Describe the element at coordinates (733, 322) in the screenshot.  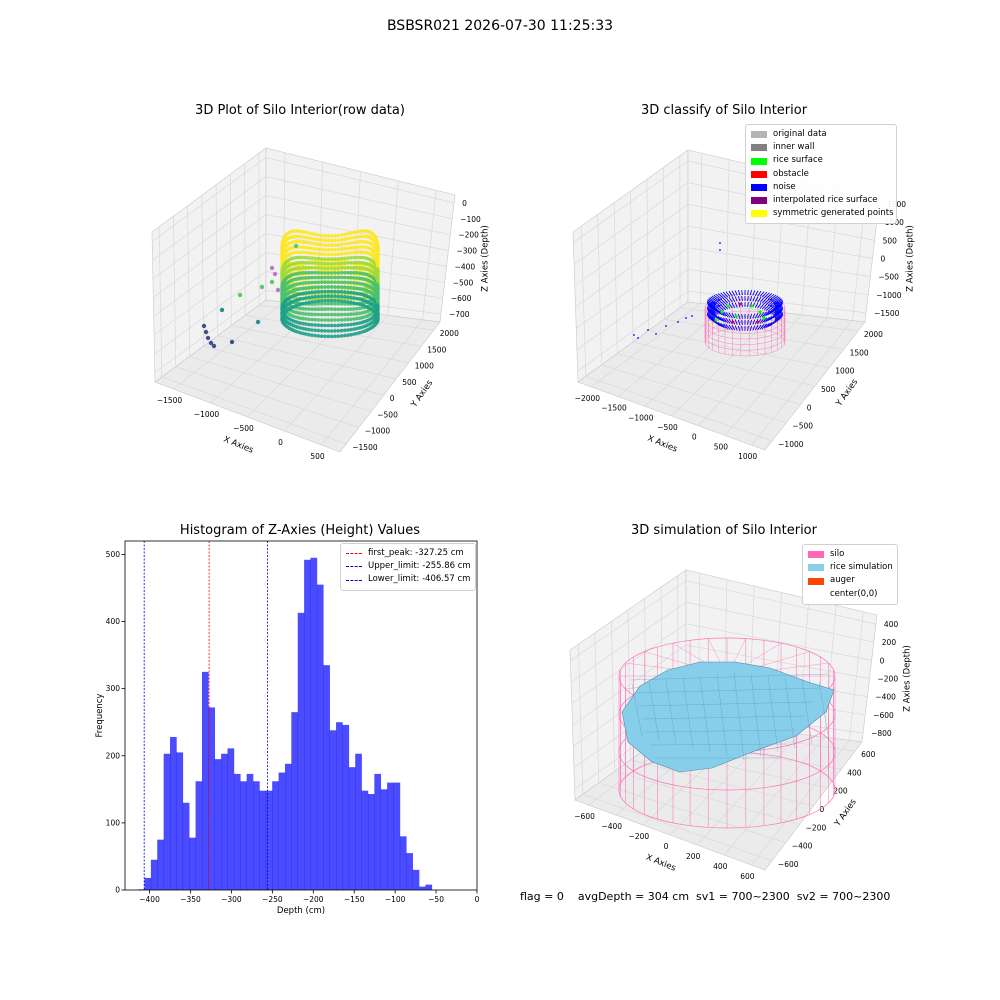
I see `cls-obstacle-point` at that location.